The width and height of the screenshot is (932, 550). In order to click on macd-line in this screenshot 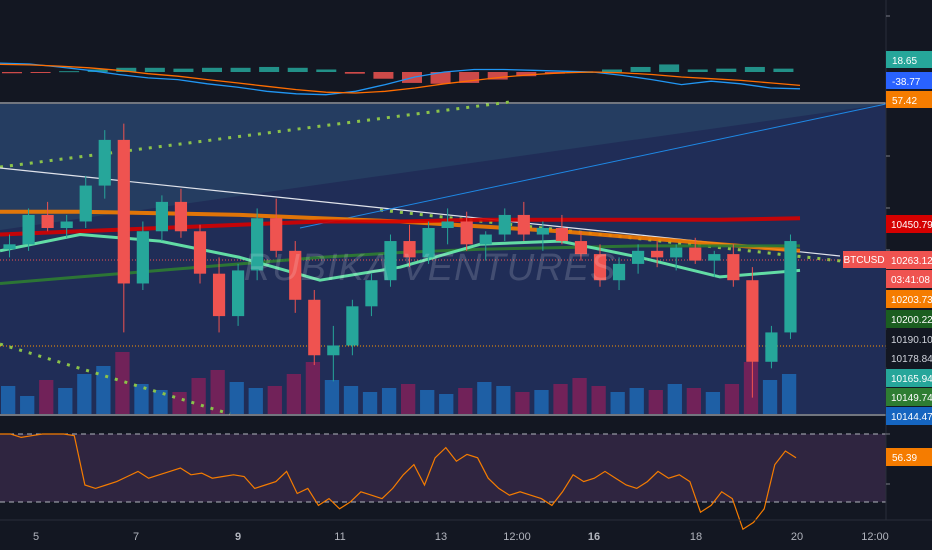, I will do `click(400, 79)`.